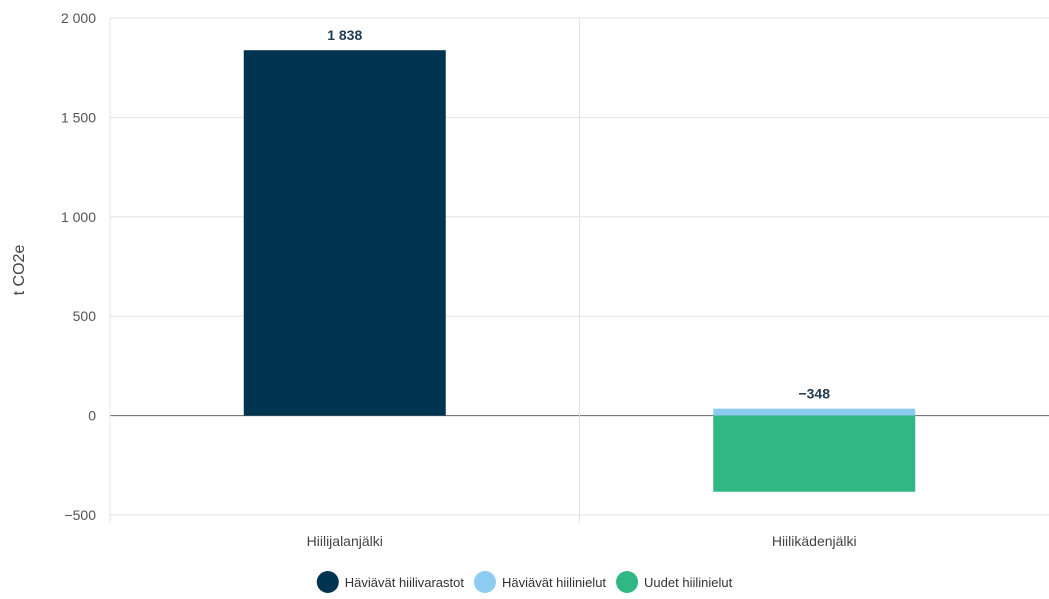 Image resolution: width=1049 pixels, height=599 pixels. Describe the element at coordinates (405, 582) in the screenshot. I see `legend-label: Häviävät hiilivarastot` at that location.